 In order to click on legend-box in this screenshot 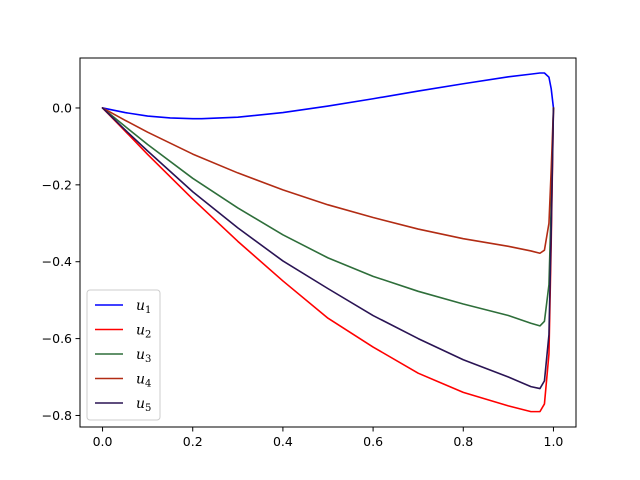, I will do `click(123, 355)`.